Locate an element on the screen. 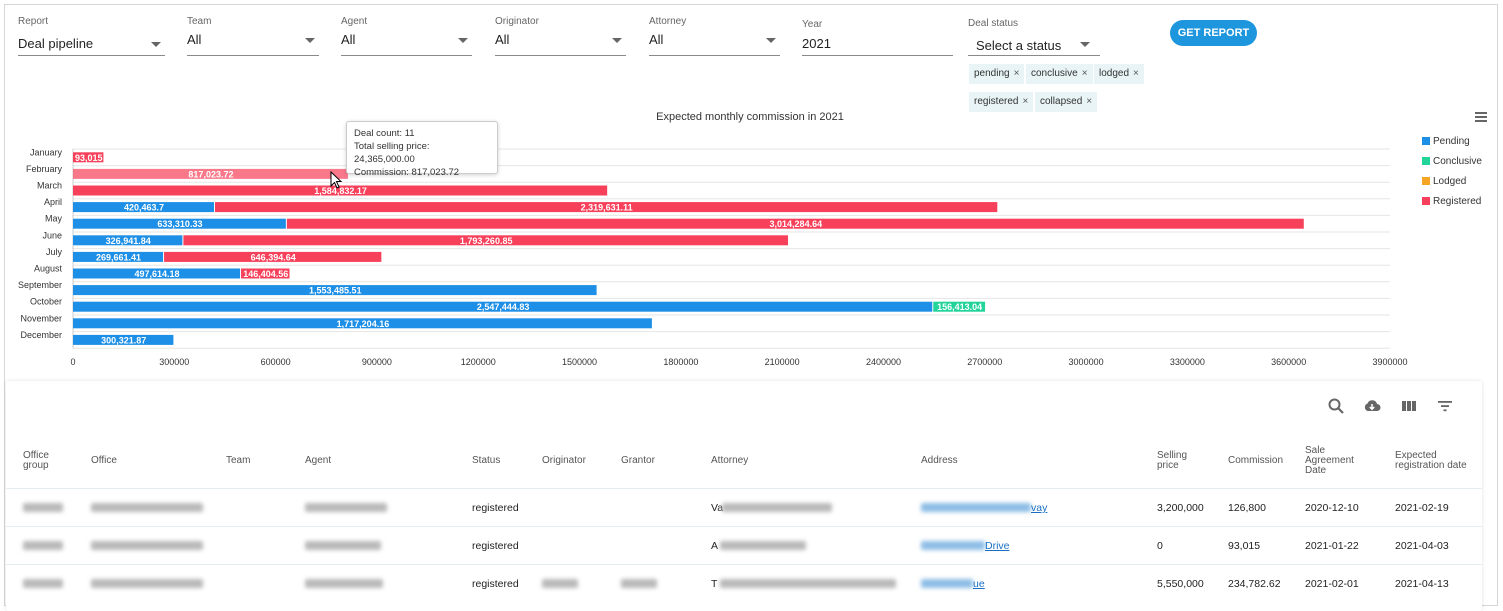 The image size is (1503, 611). deal-status-select: Deal status Select a status is located at coordinates (1034, 36).